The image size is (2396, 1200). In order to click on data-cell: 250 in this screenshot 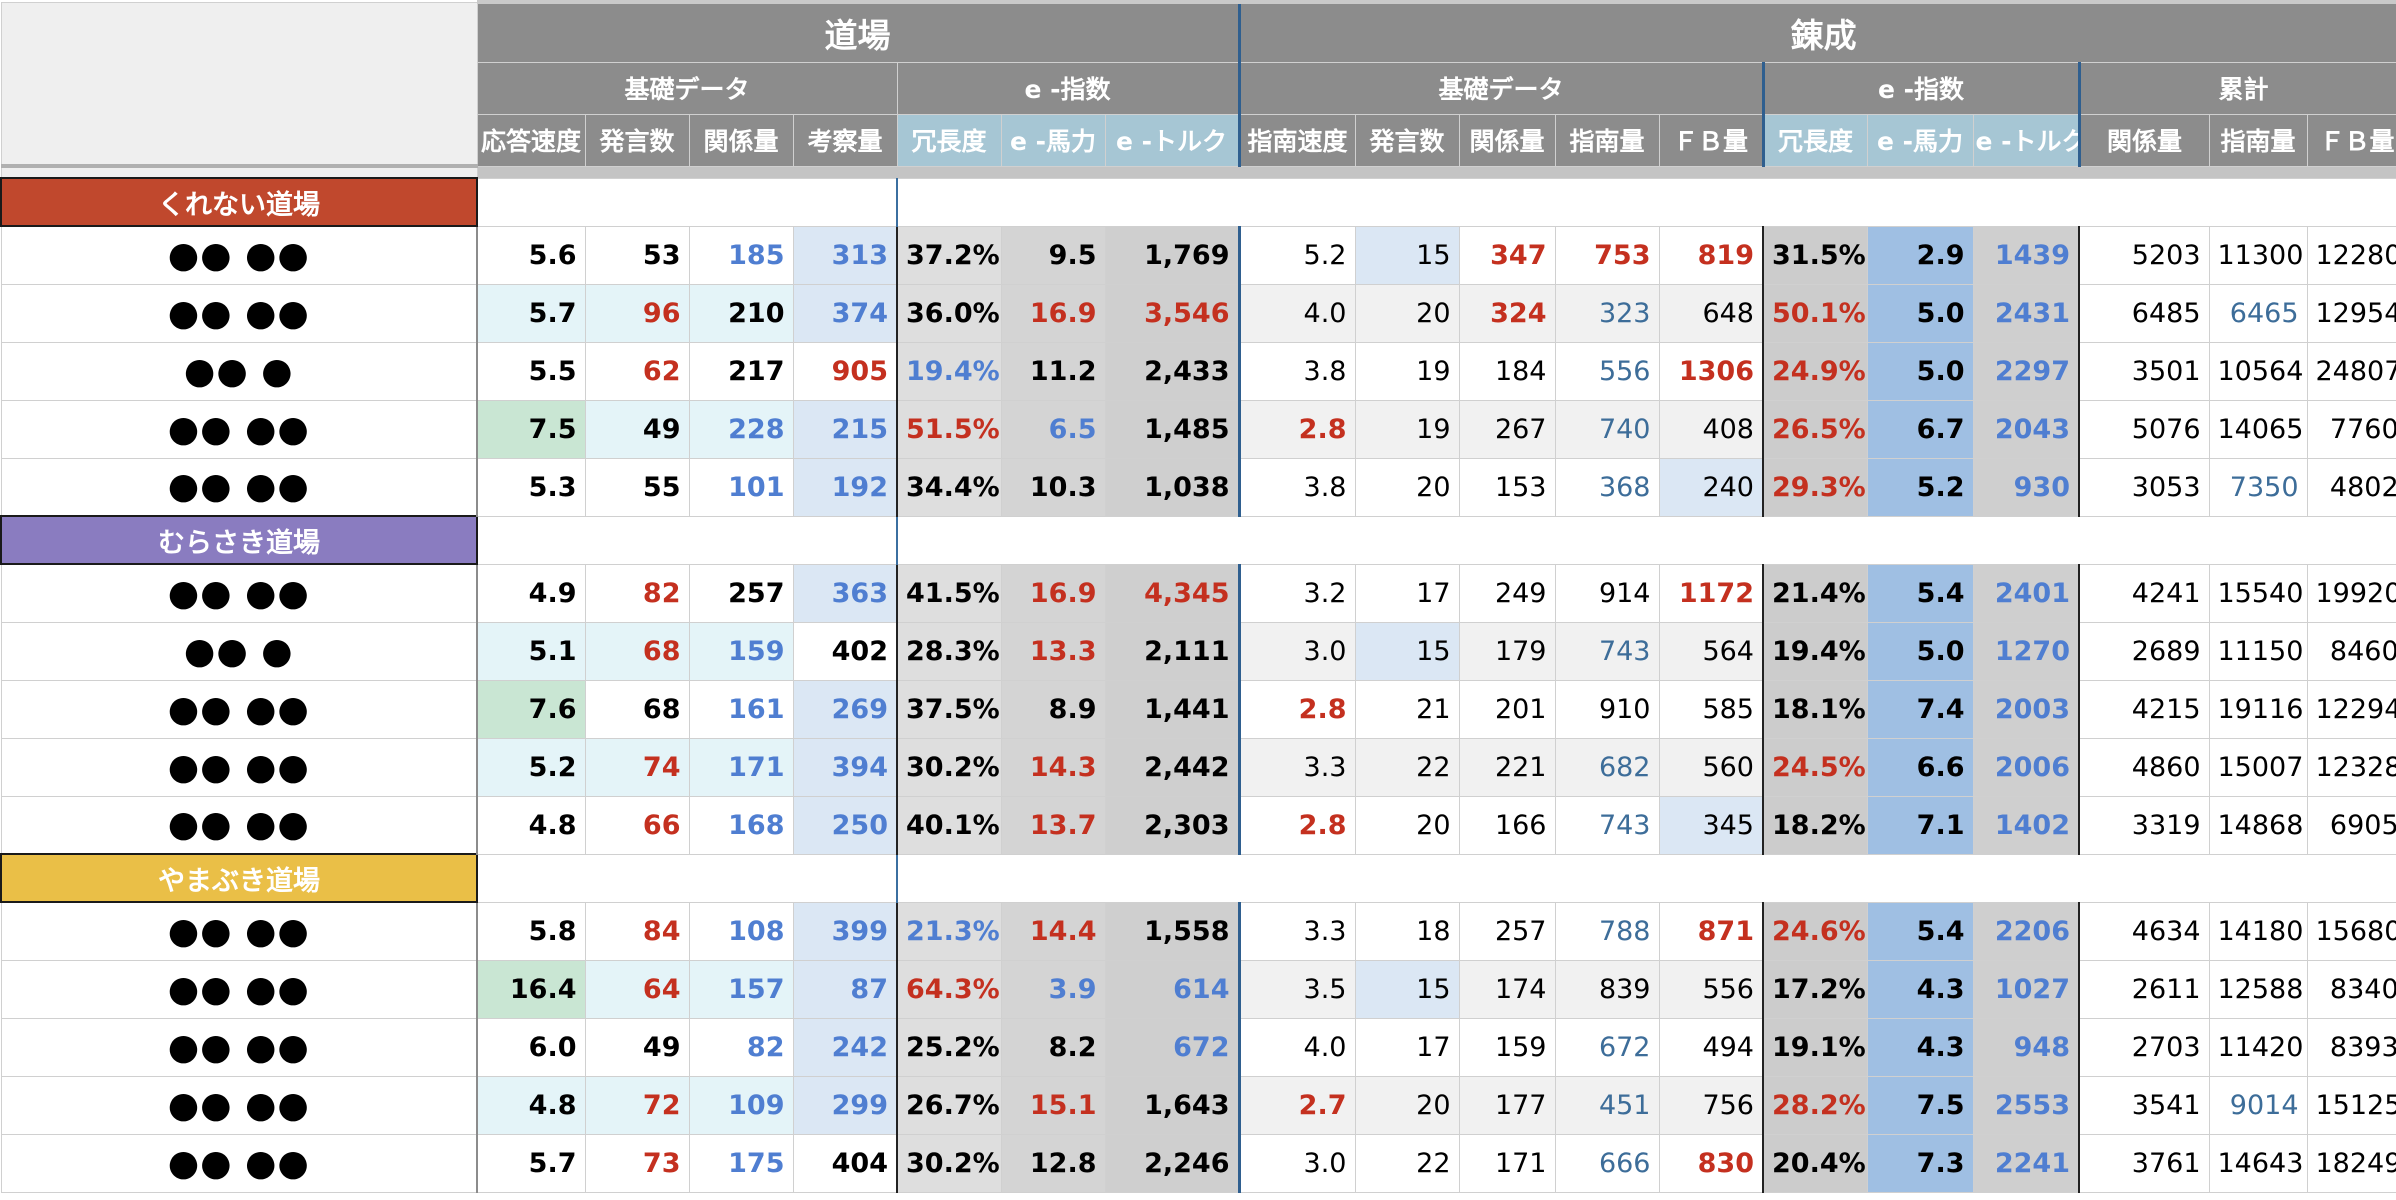, I will do `click(845, 825)`.